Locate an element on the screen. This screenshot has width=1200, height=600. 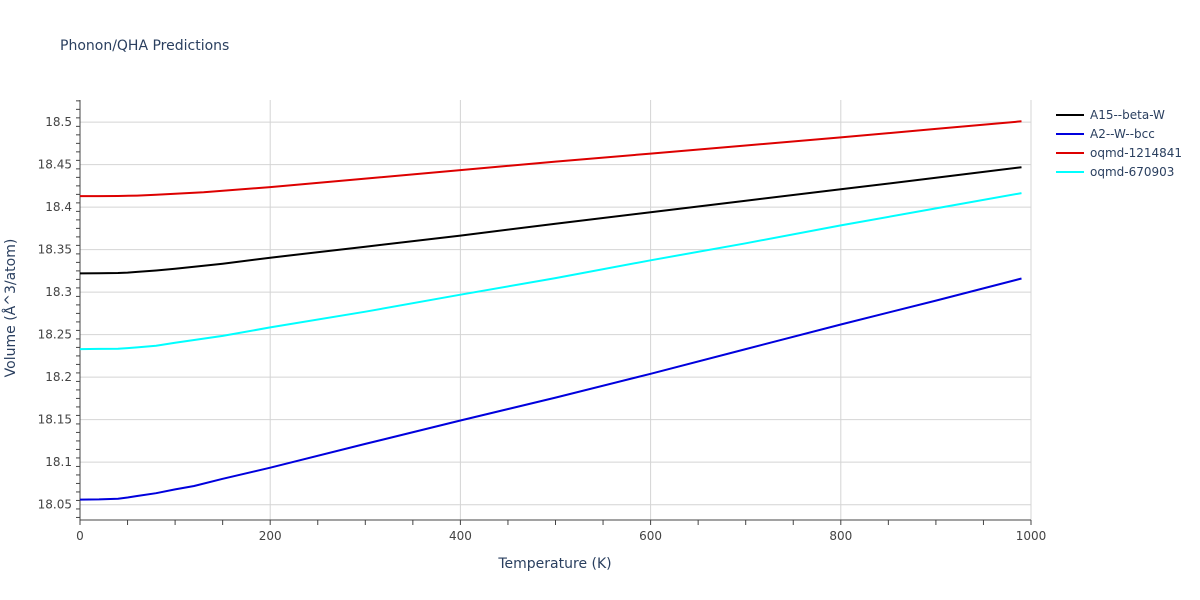
y-tick-label: 18.05 is located at coordinates (55, 505).